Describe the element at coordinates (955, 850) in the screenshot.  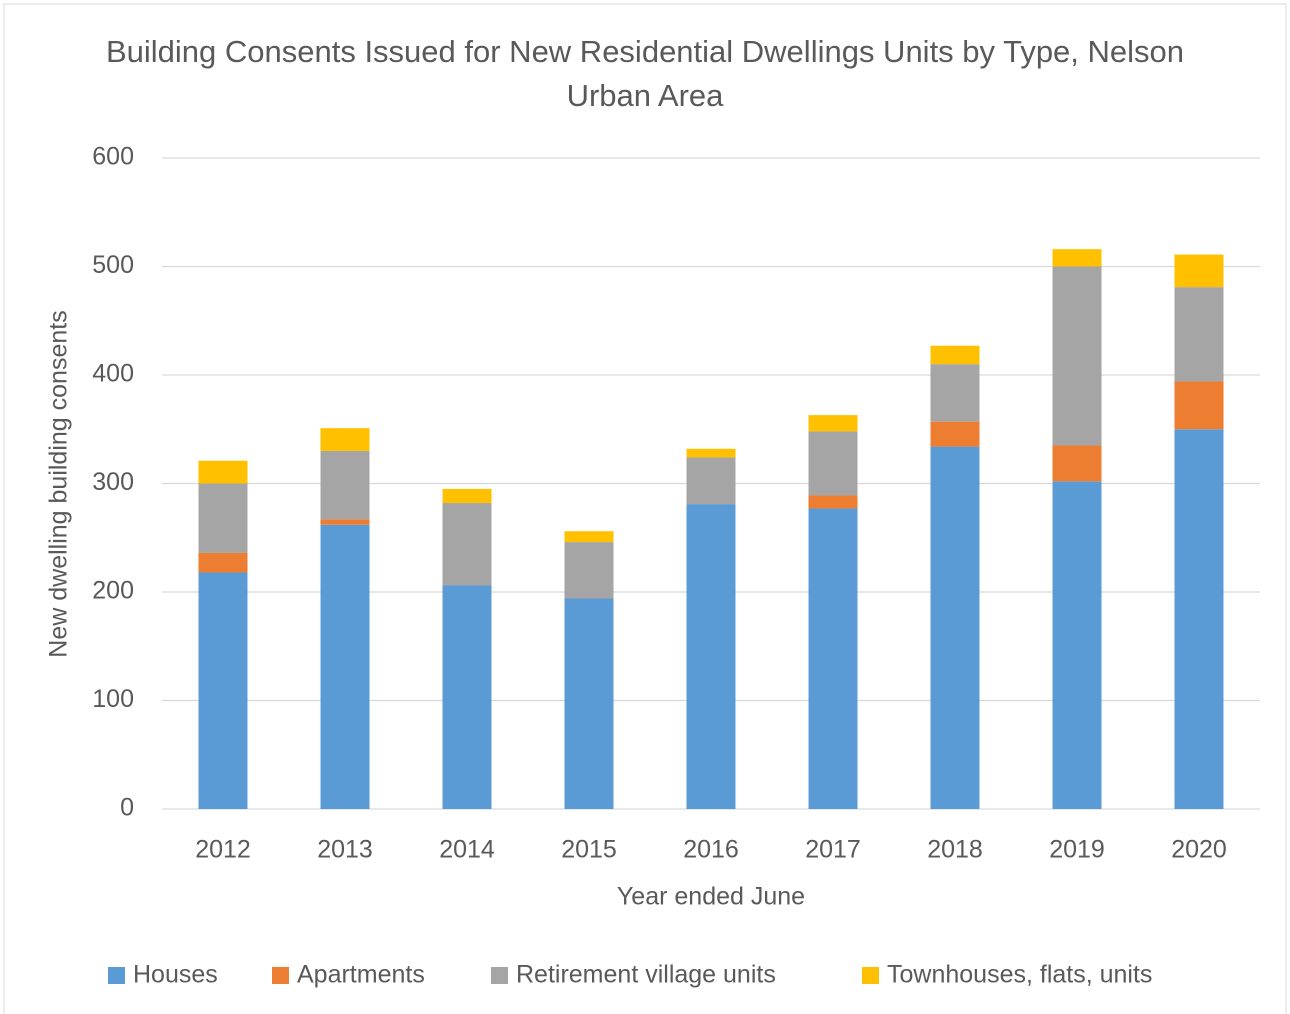
I see `x-tick-label: 2018` at that location.